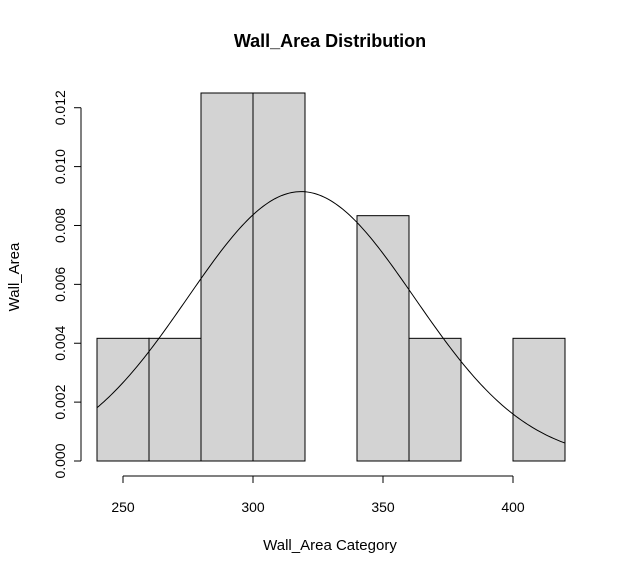 The width and height of the screenshot is (624, 574). I want to click on x-tick-label: 400, so click(513, 507).